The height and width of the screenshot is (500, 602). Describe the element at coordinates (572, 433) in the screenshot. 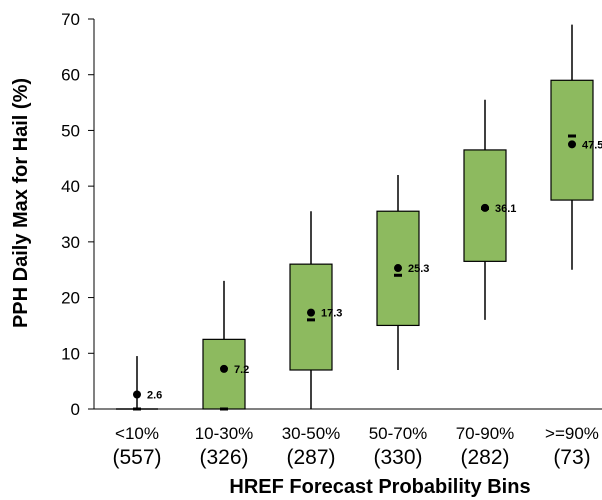

I see `x-tick-label: >=90%` at that location.